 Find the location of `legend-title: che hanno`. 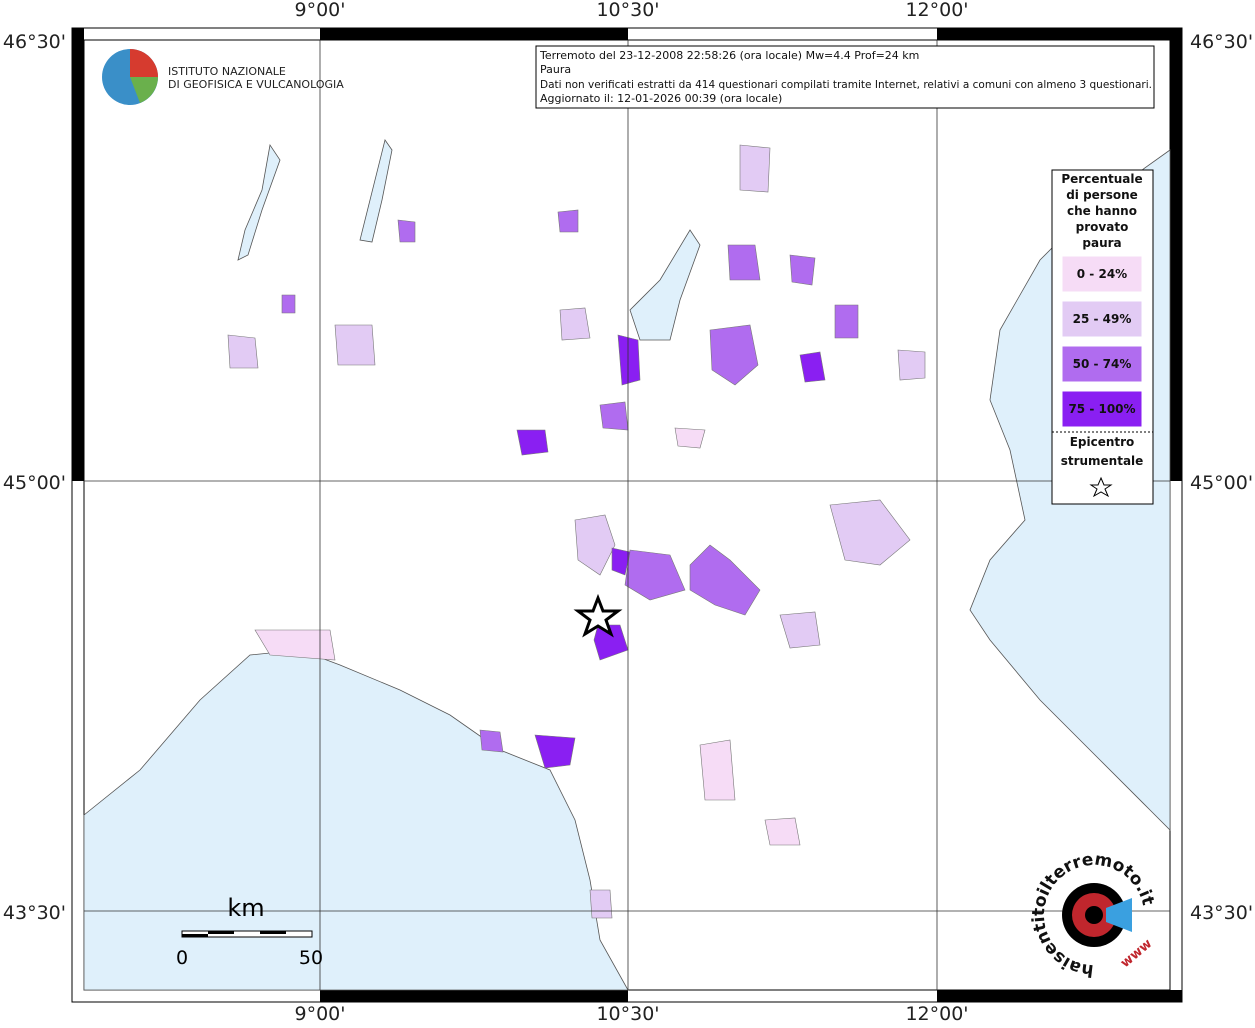

legend-title: che hanno is located at coordinates (1102, 211).